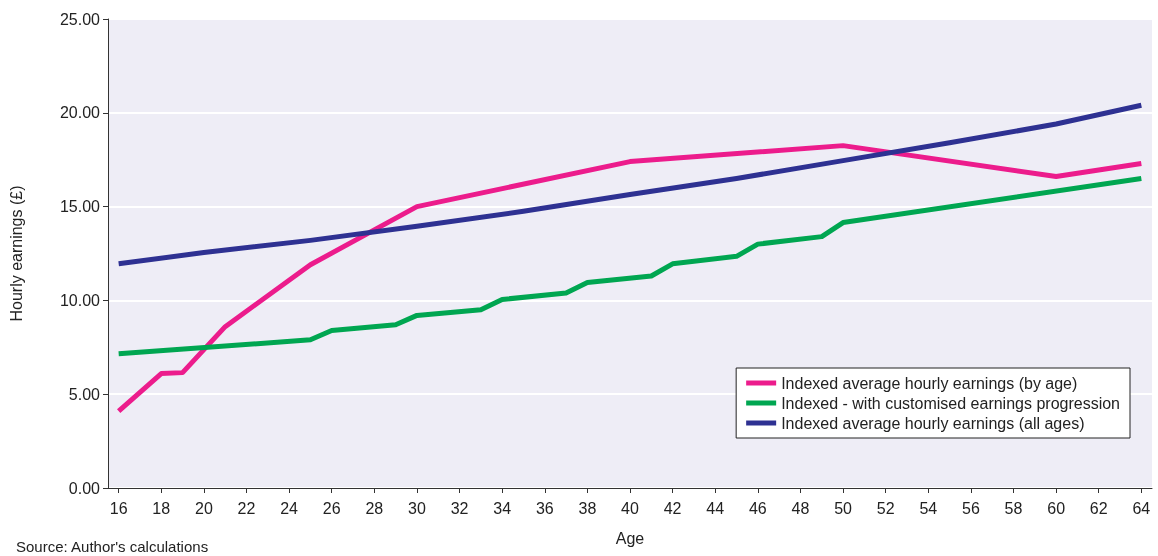  Describe the element at coordinates (459, 508) in the screenshot. I see `x-tick-label: 32` at that location.